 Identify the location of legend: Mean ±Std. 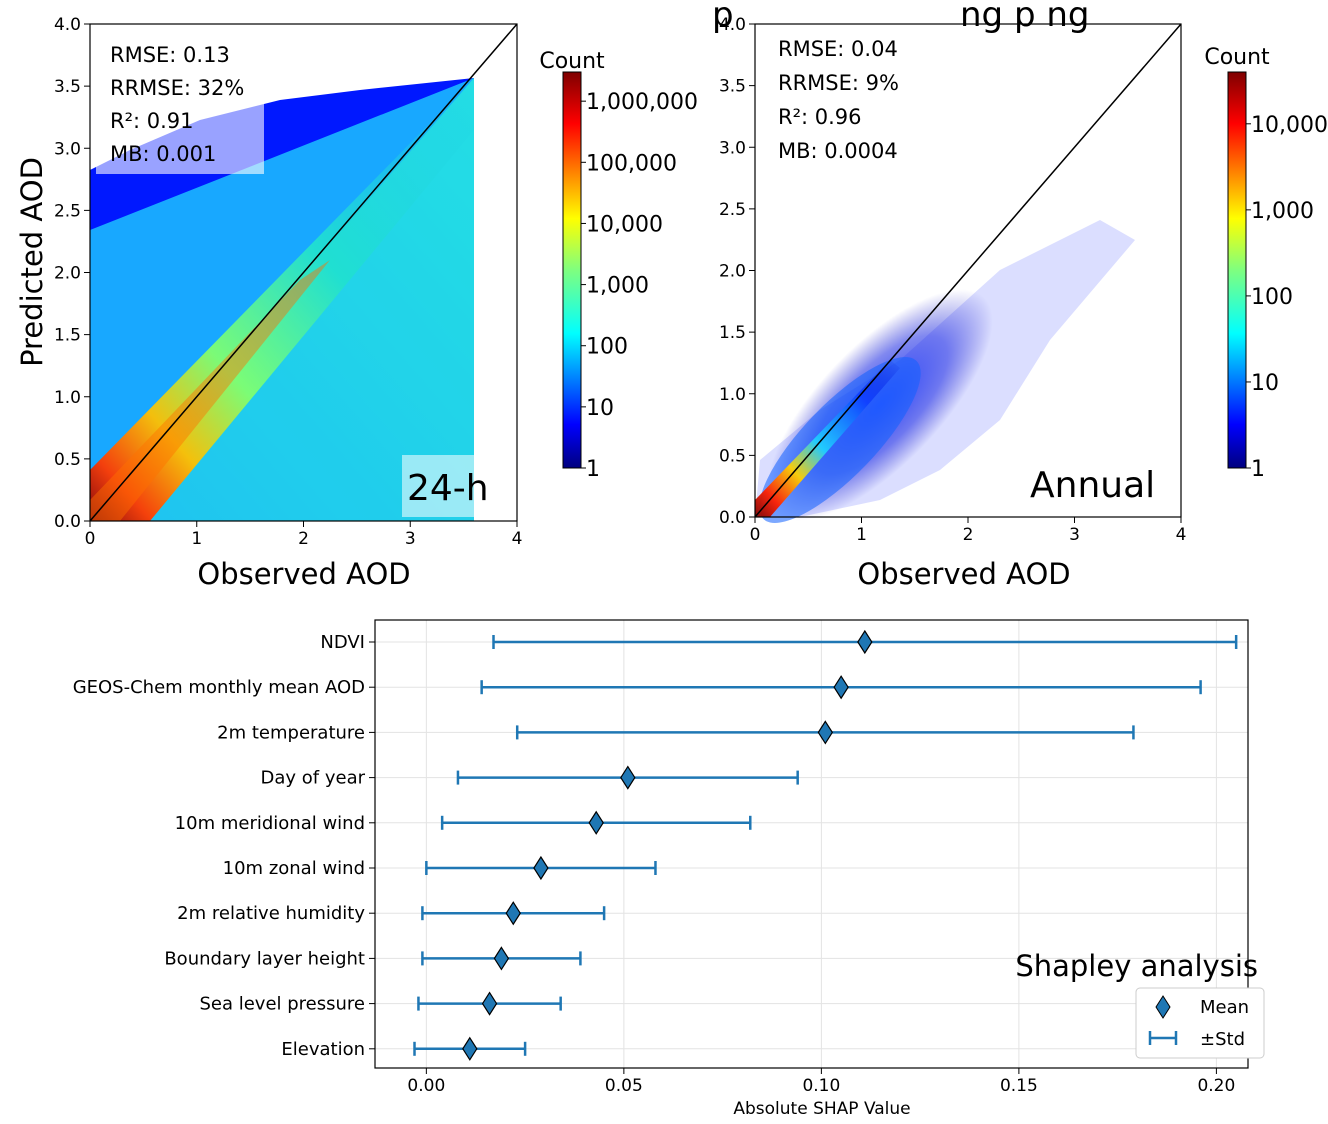
(1200, 1023).